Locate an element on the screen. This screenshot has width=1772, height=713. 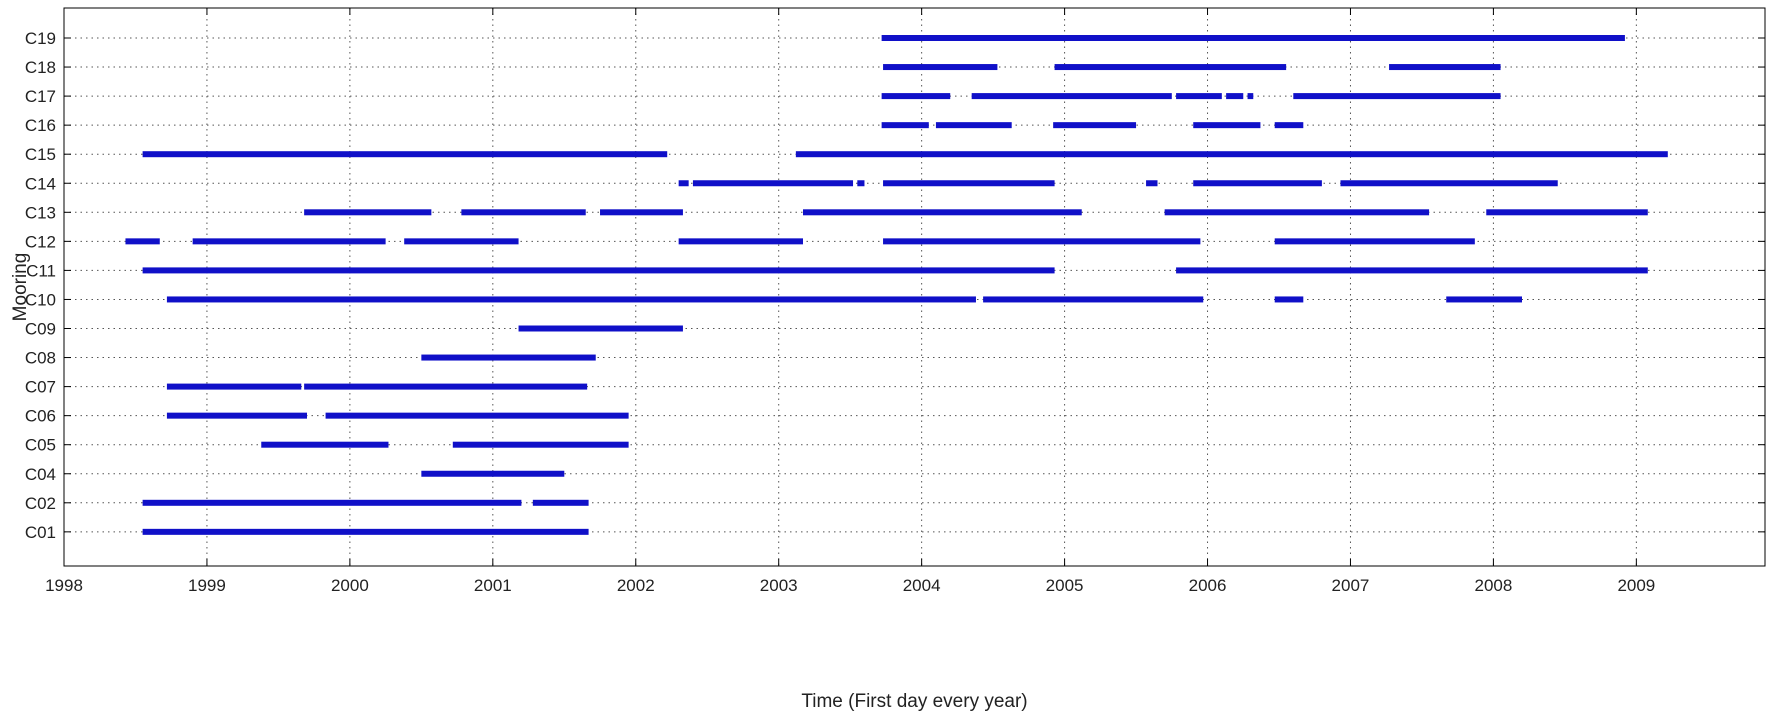
x-tick-label: 2003 is located at coordinates (779, 585).